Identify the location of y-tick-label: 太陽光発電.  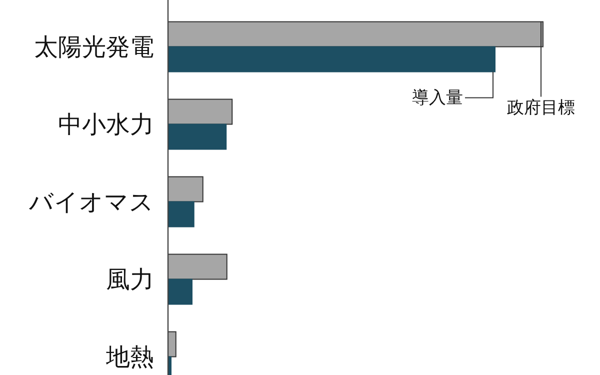
(94, 46).